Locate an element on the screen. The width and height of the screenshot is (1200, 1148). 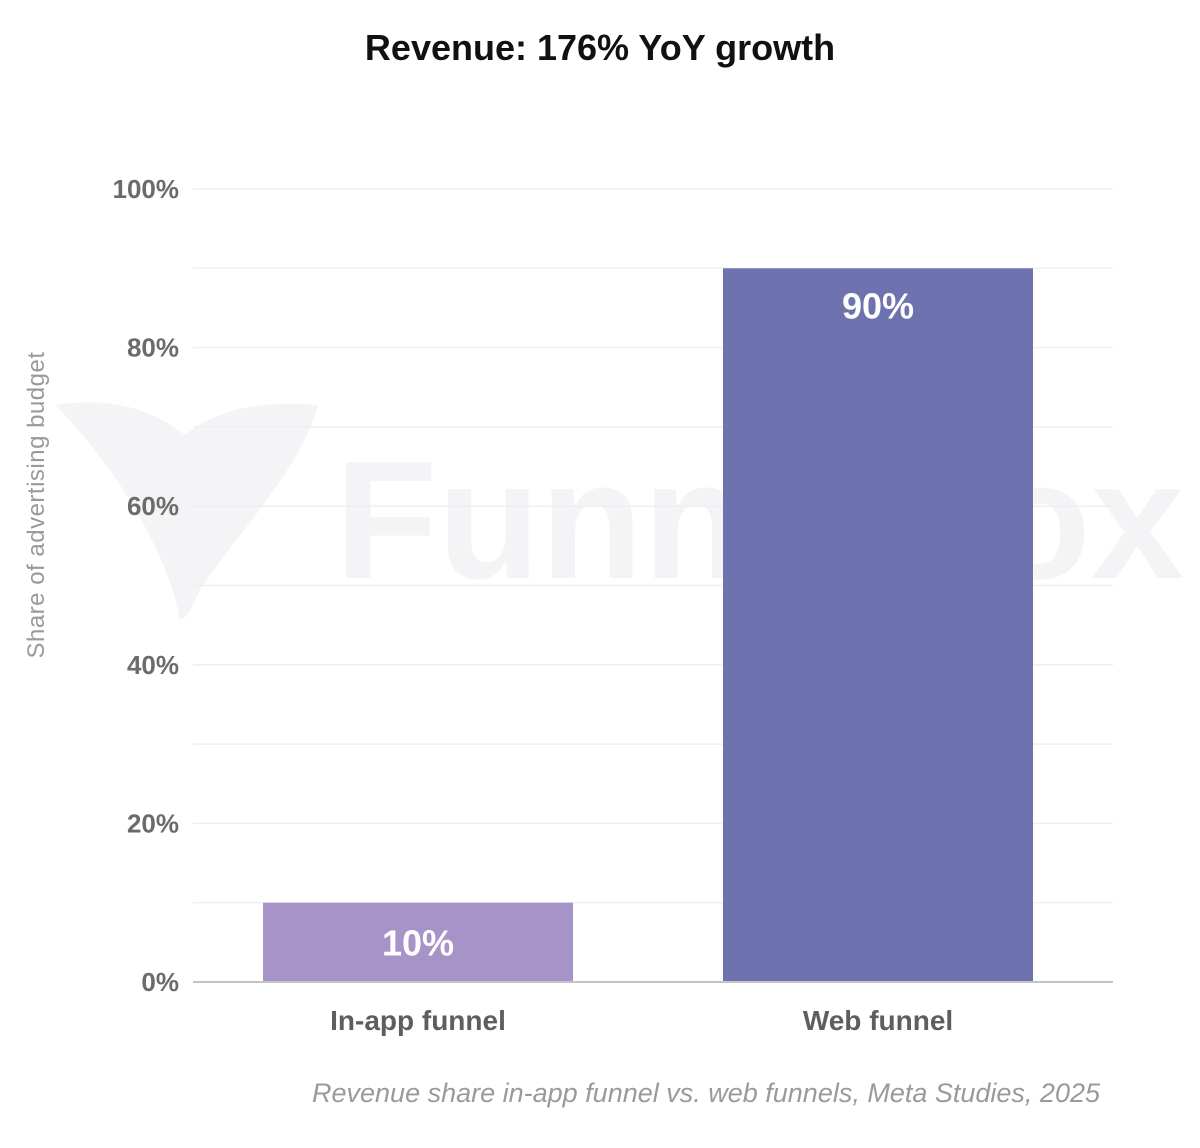
bar-value-label: 10% is located at coordinates (418, 942).